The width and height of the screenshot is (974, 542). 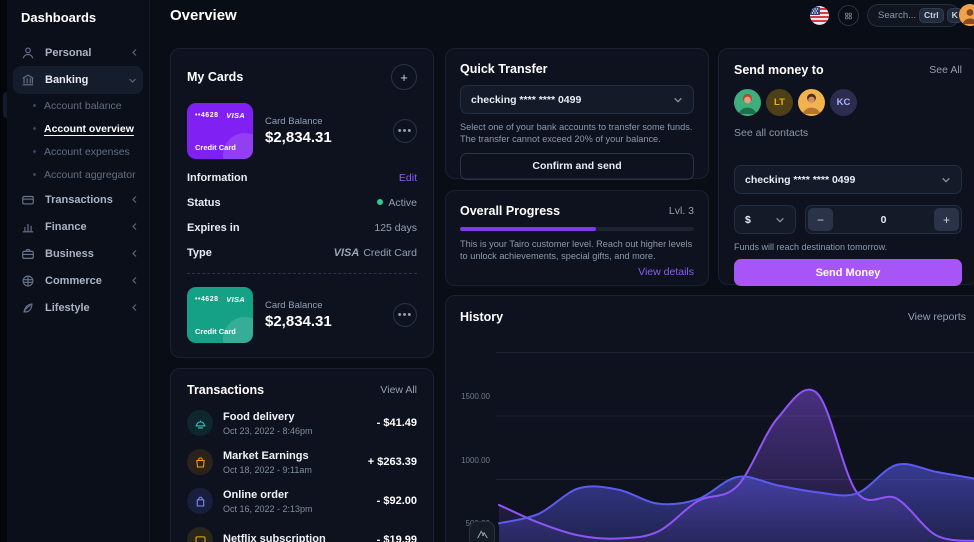 What do you see at coordinates (820, 219) in the screenshot?
I see `decrement-button: −` at bounding box center [820, 219].